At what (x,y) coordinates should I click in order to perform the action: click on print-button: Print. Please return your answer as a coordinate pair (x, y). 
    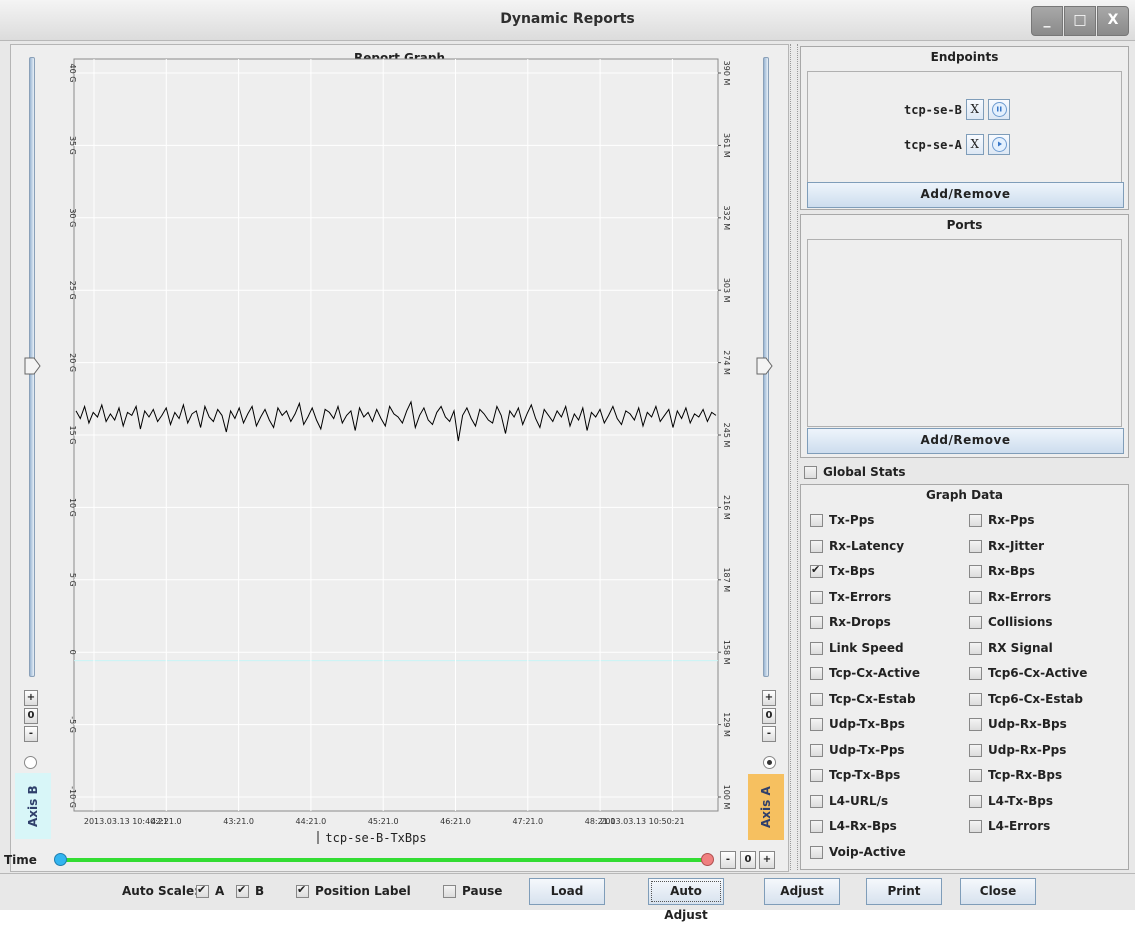
    Looking at the image, I should click on (904, 891).